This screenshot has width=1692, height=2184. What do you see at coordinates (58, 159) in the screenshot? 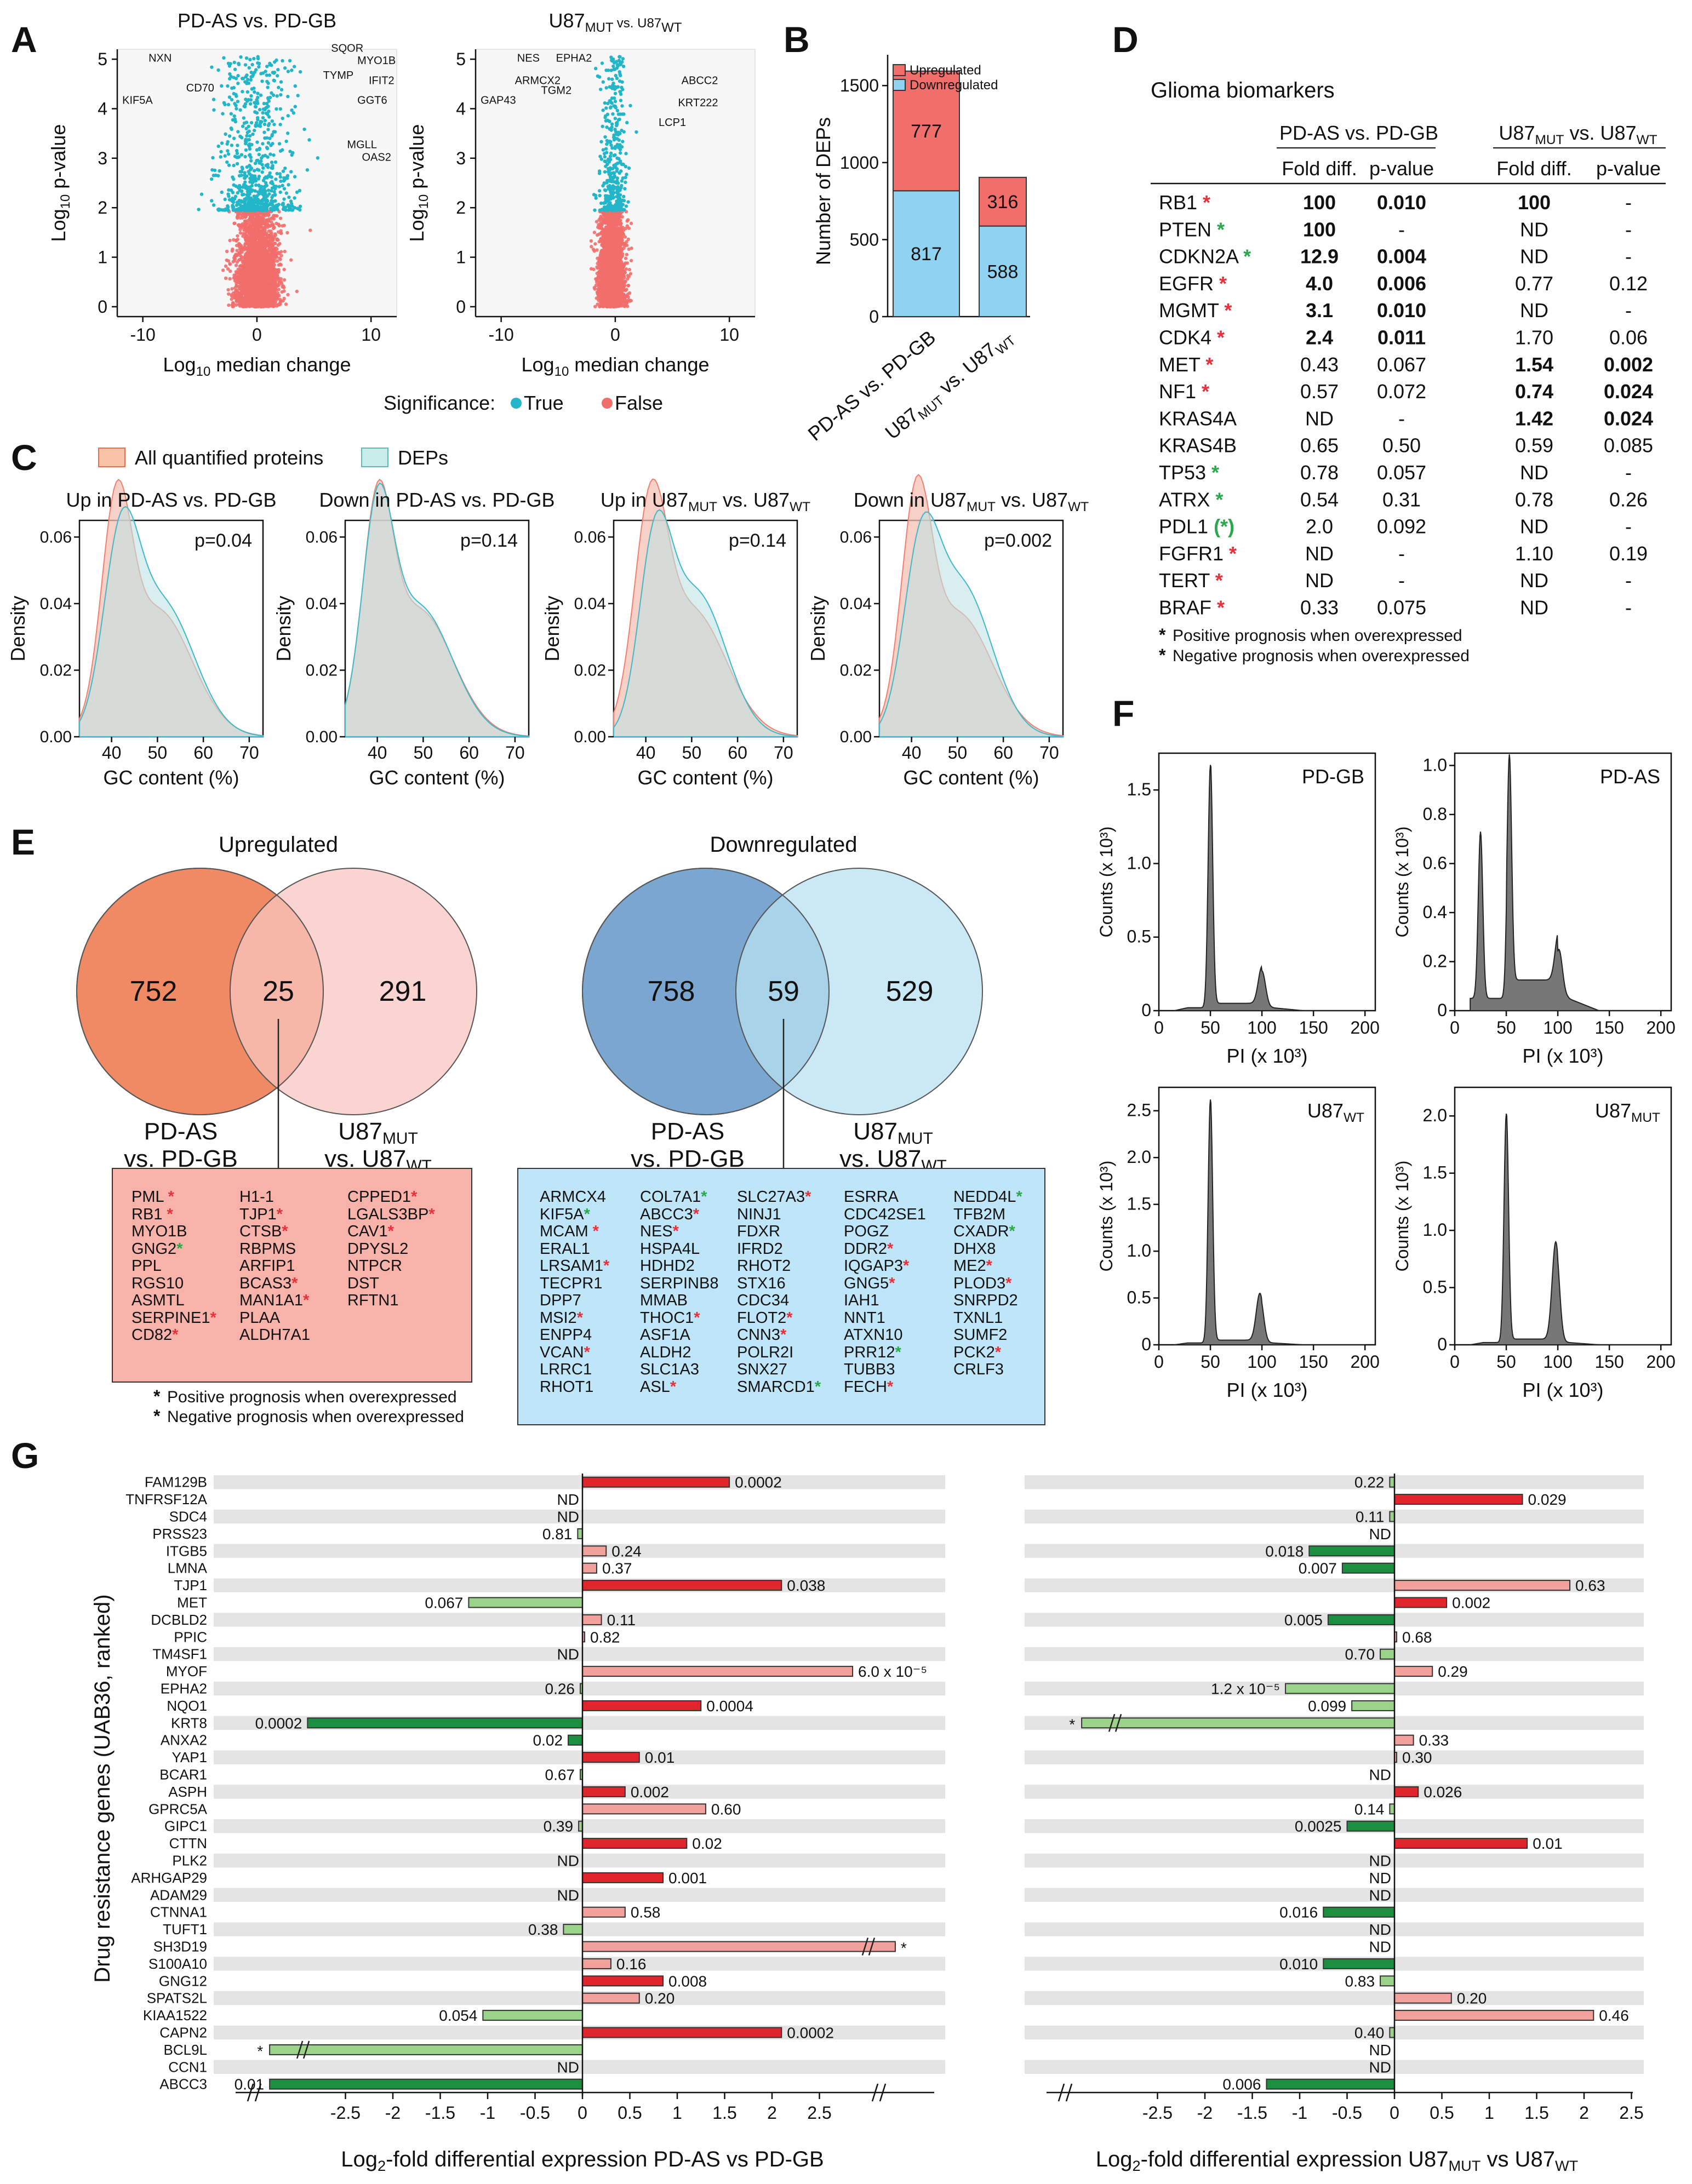
I see `label-span: p-value` at bounding box center [58, 159].